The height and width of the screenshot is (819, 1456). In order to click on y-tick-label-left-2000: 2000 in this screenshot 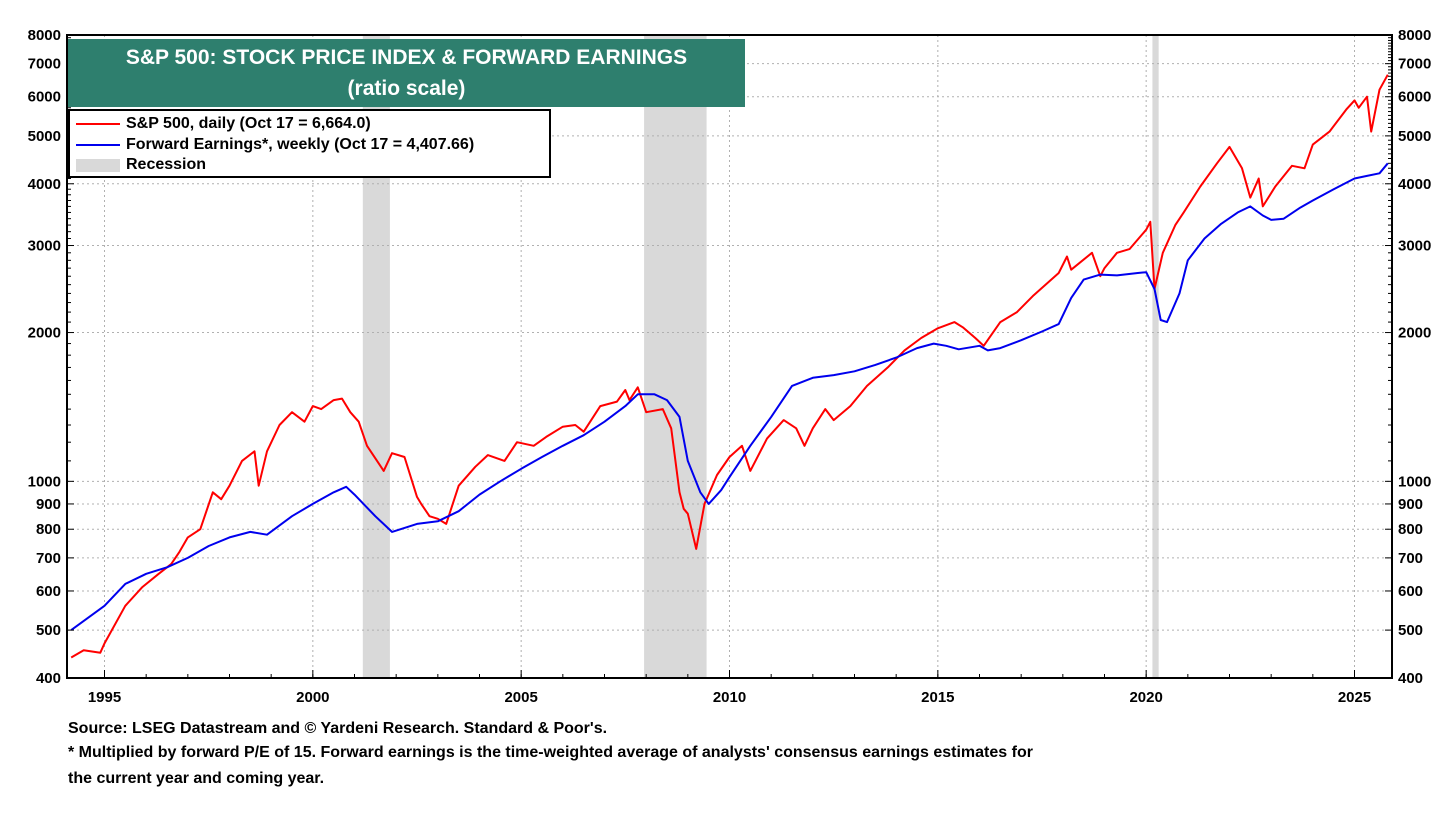, I will do `click(44, 333)`.